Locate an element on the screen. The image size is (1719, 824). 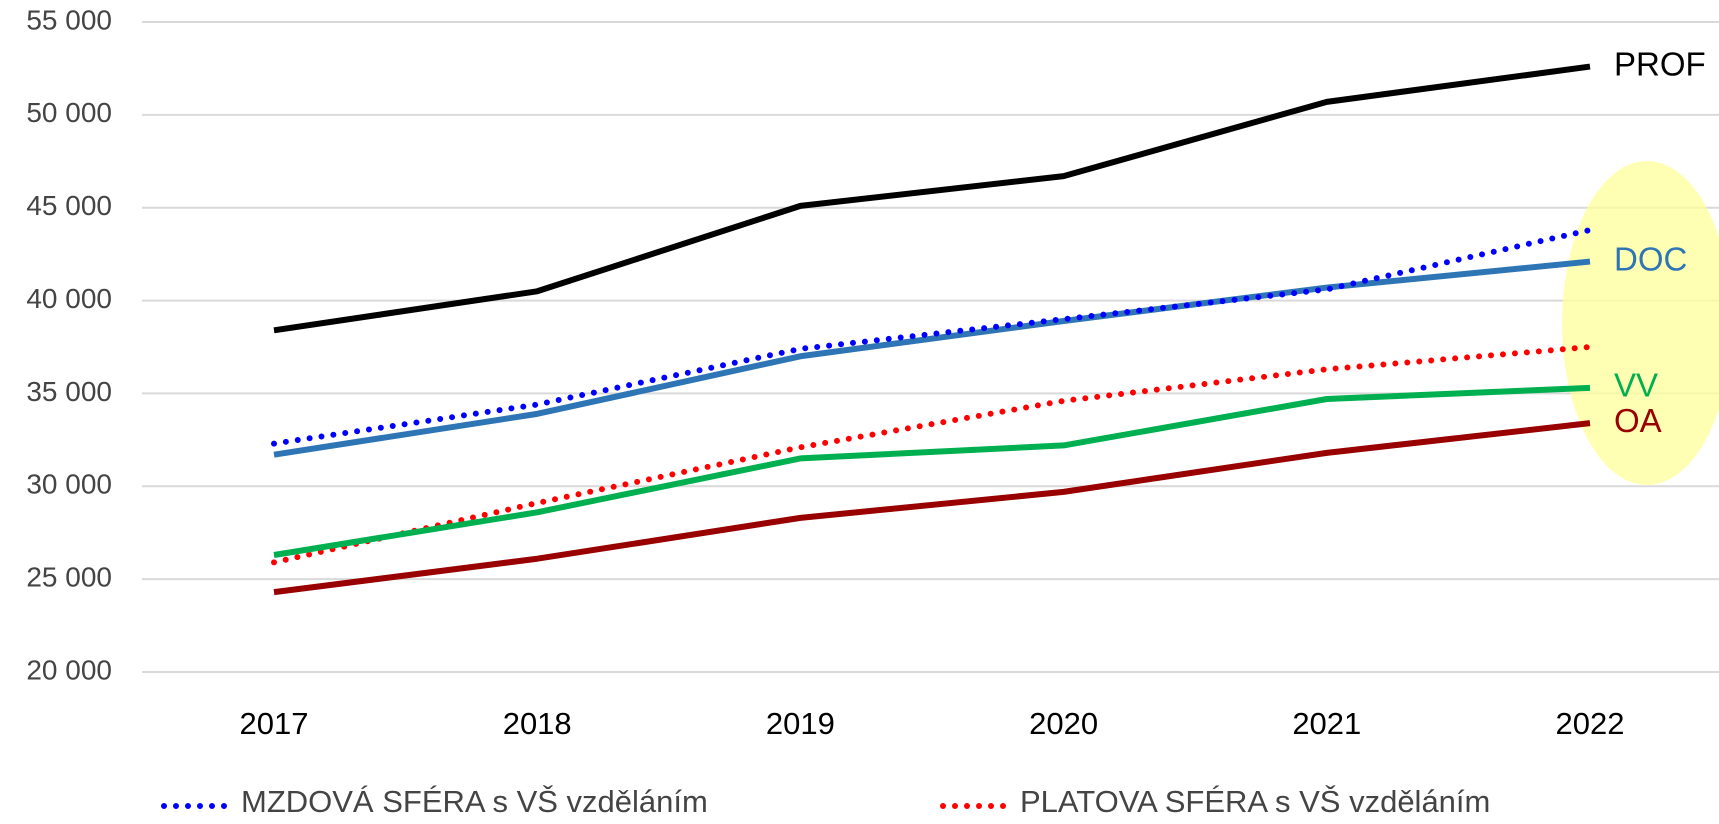
legend-label: MZDOVÁ SFÉRA s VŠ vzděláním is located at coordinates (474, 801).